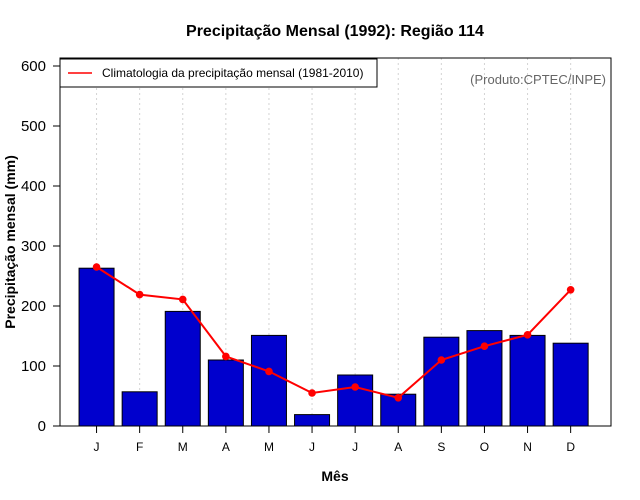 The image size is (640, 500). I want to click on x-tick-label: N, so click(527, 447).